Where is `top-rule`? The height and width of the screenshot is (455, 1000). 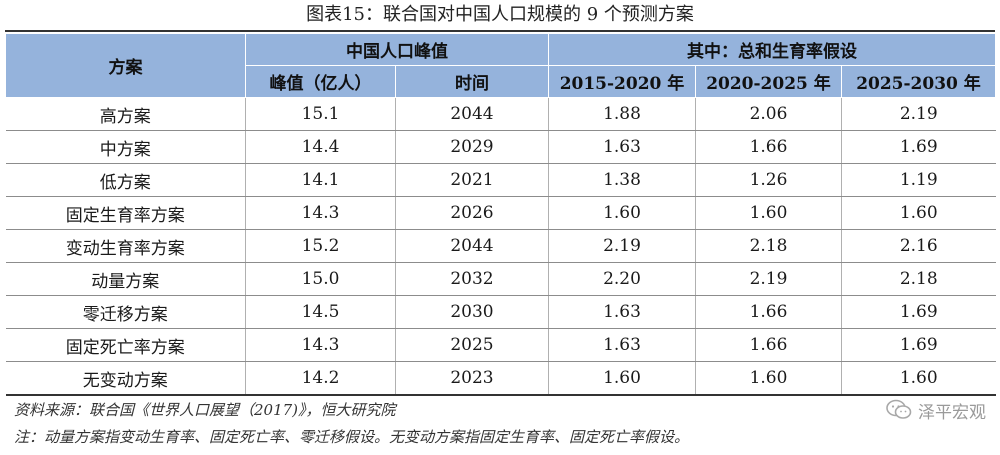
top-rule is located at coordinates (500, 31).